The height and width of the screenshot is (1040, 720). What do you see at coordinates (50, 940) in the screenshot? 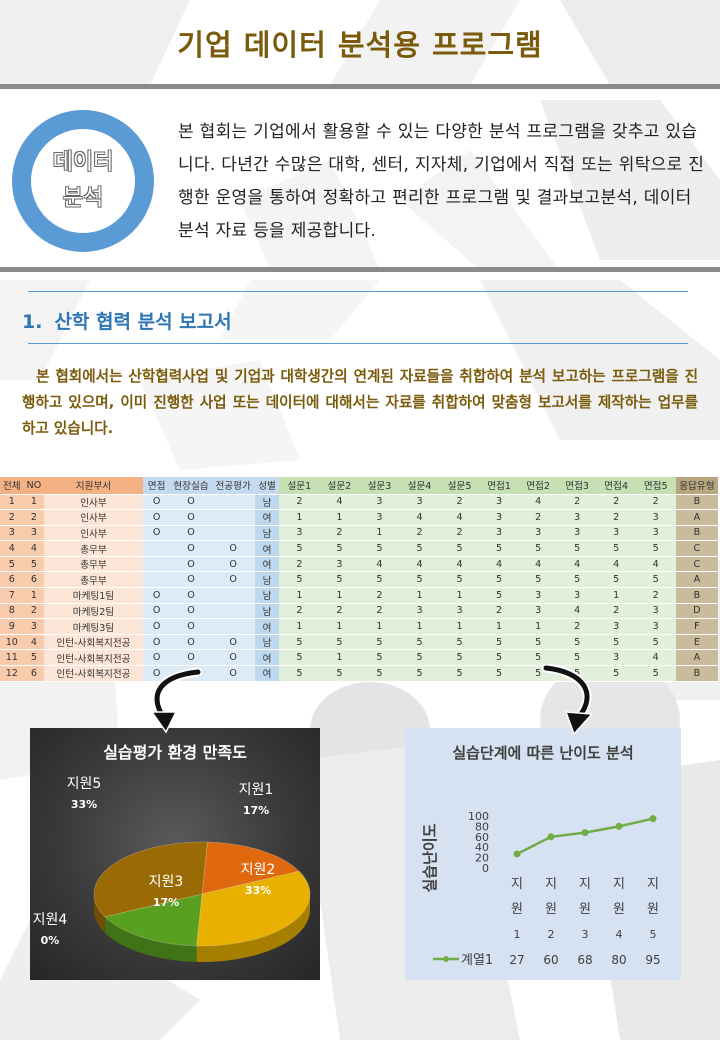
I see `pie-percent-label: 0%` at bounding box center [50, 940].